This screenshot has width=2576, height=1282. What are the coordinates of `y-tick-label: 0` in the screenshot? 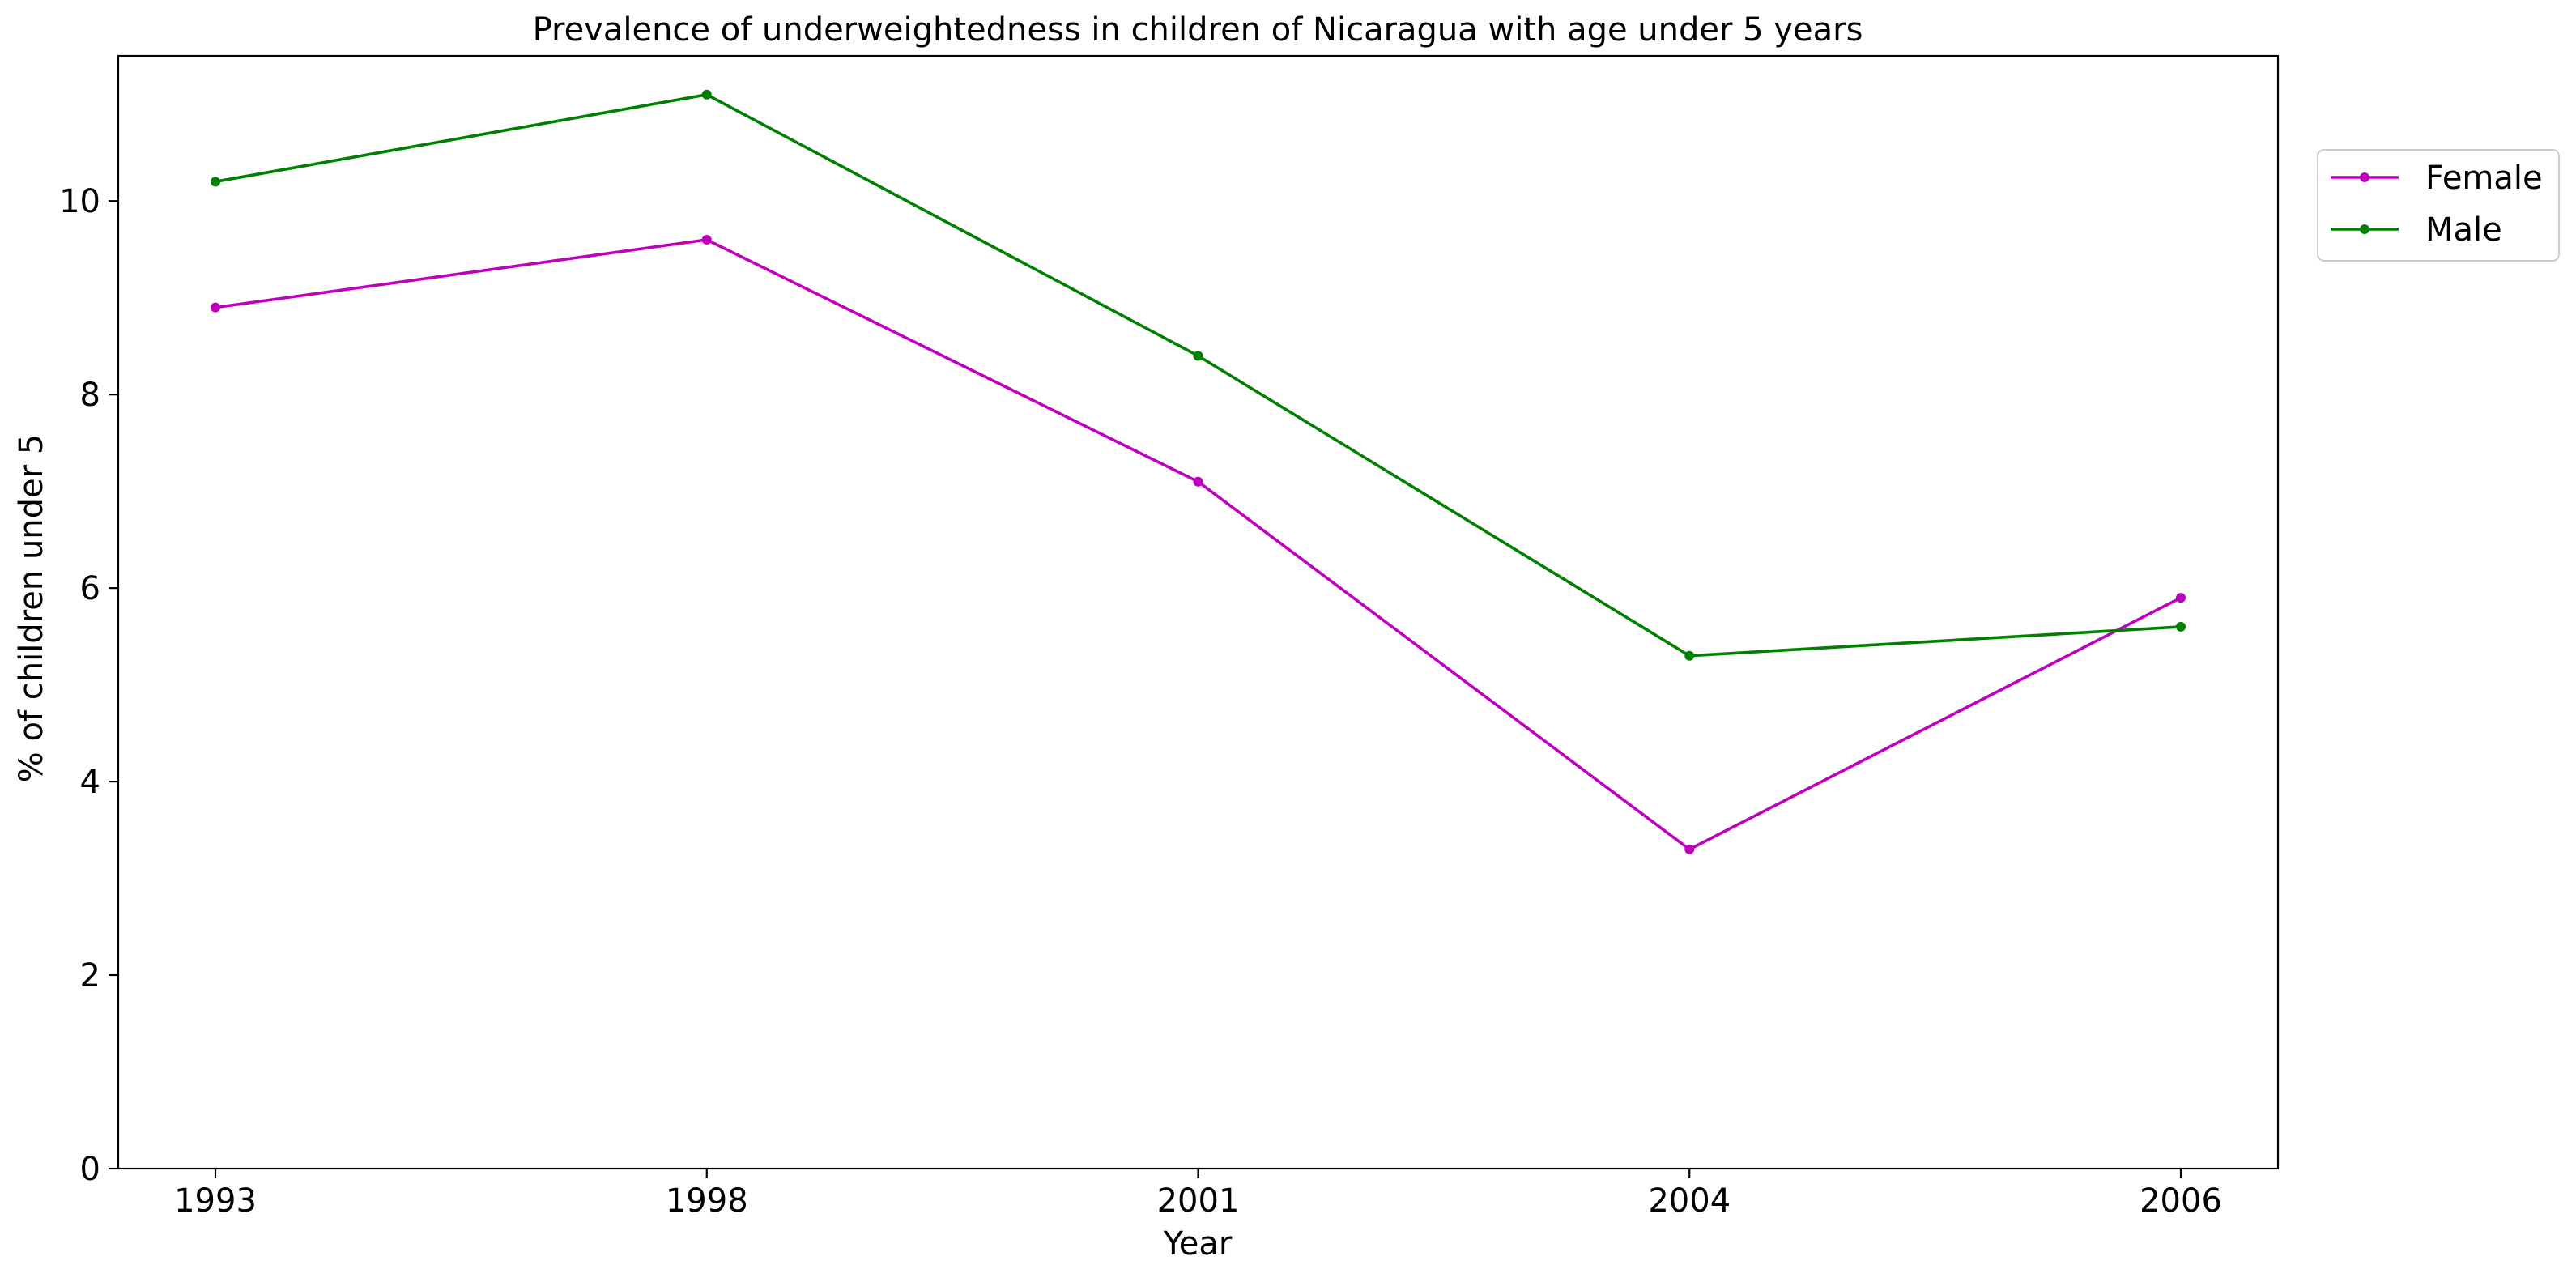 It's located at (90, 1169).